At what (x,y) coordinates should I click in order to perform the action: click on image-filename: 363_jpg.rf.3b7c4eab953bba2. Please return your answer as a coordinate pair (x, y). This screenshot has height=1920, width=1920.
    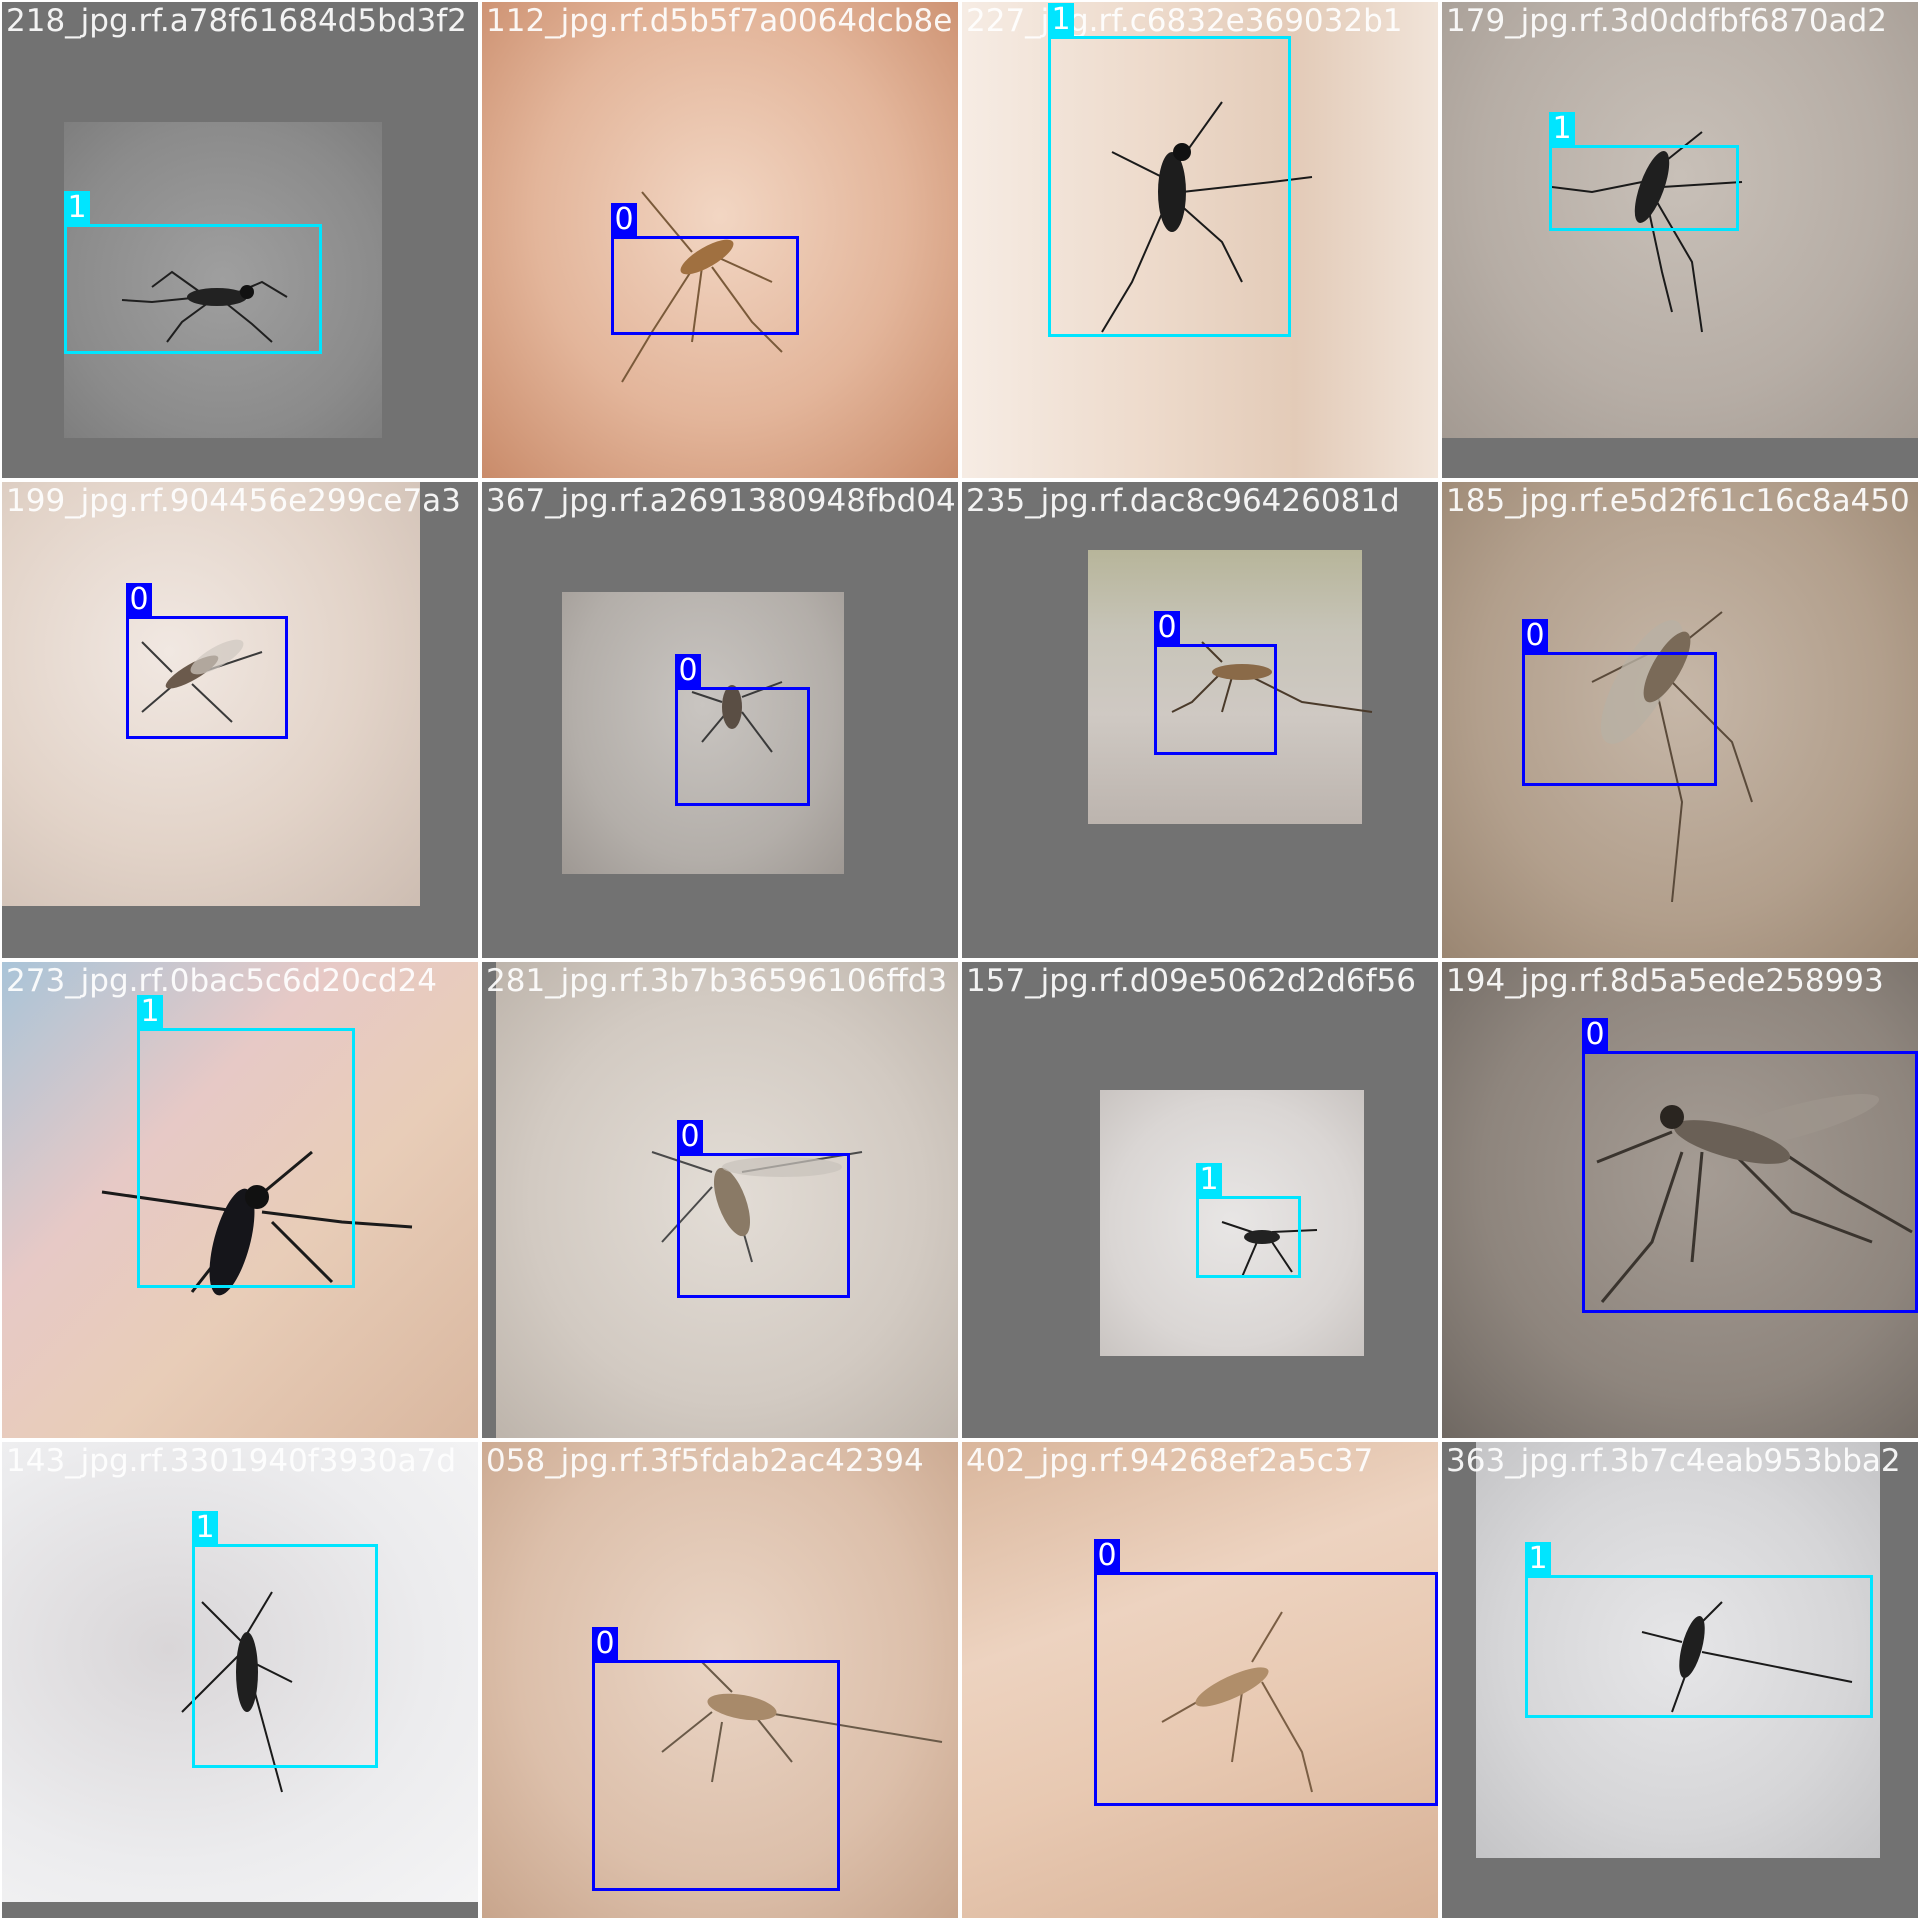
    Looking at the image, I should click on (1673, 1461).